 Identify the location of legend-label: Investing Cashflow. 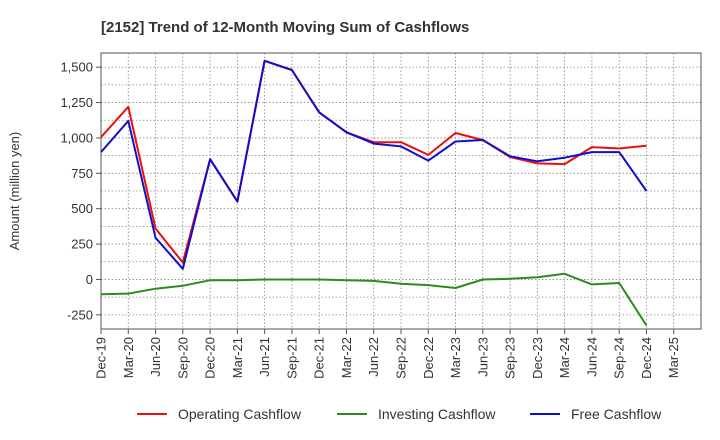
(437, 414).